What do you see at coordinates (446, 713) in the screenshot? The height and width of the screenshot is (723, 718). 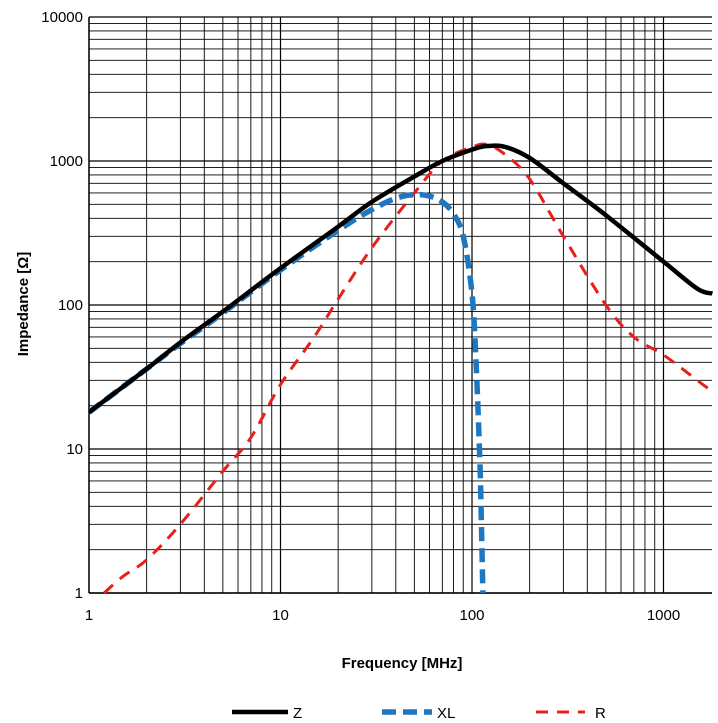 I see `legend-label-xl: XL` at bounding box center [446, 713].